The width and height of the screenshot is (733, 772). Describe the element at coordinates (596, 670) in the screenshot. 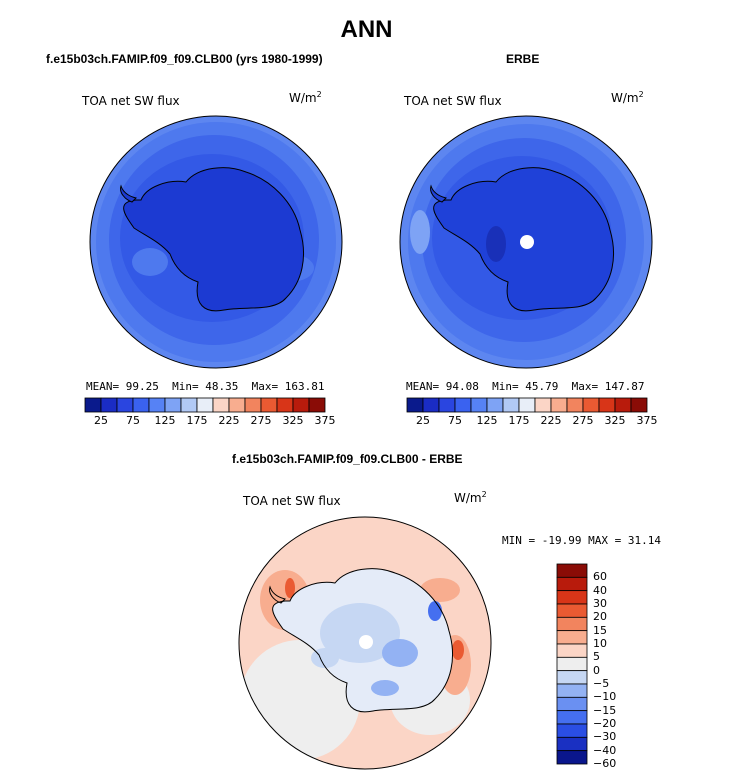

I see `colorbar-level-label: 0` at that location.